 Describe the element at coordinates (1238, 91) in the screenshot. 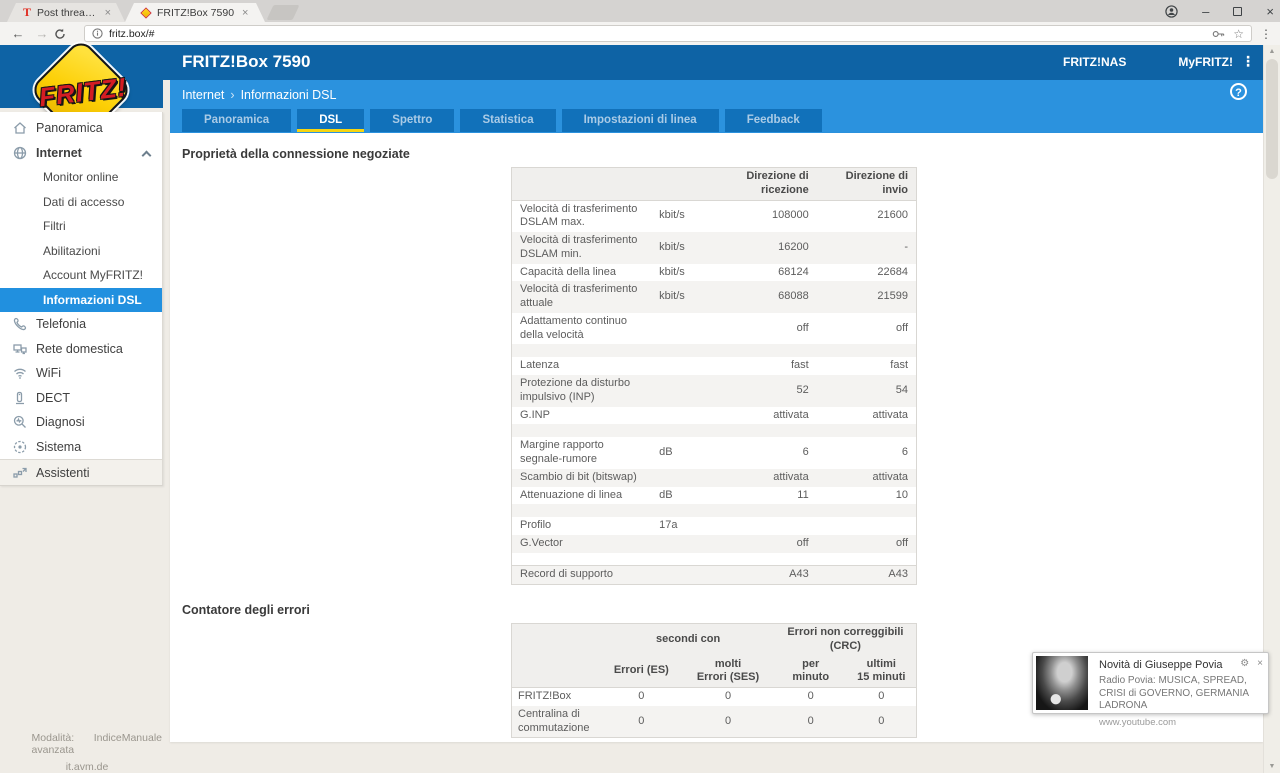

I see `help-icon: ?` at that location.